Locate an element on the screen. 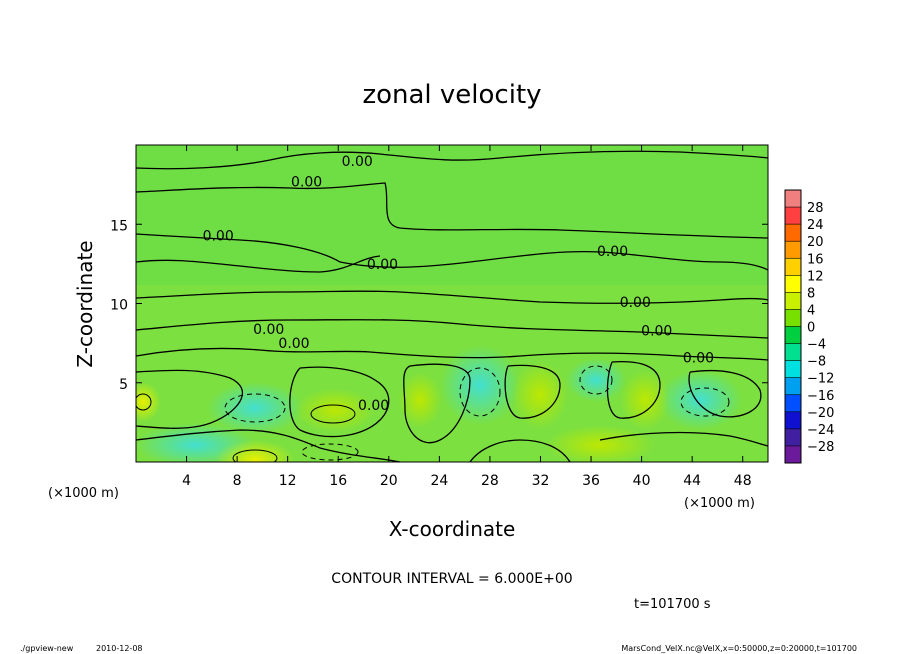 Image resolution: width=904 pixels, height=654 pixels. colorbar-tick-label: −8 is located at coordinates (816, 362).